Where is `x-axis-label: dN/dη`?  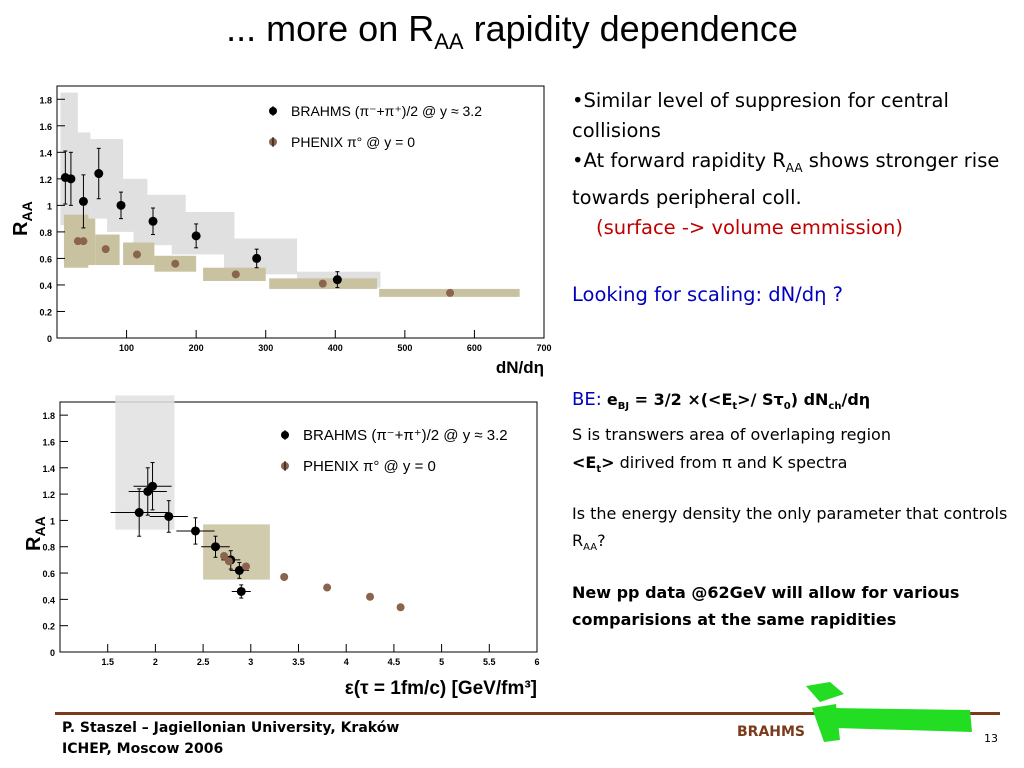 x-axis-label: dN/dη is located at coordinates (520, 367).